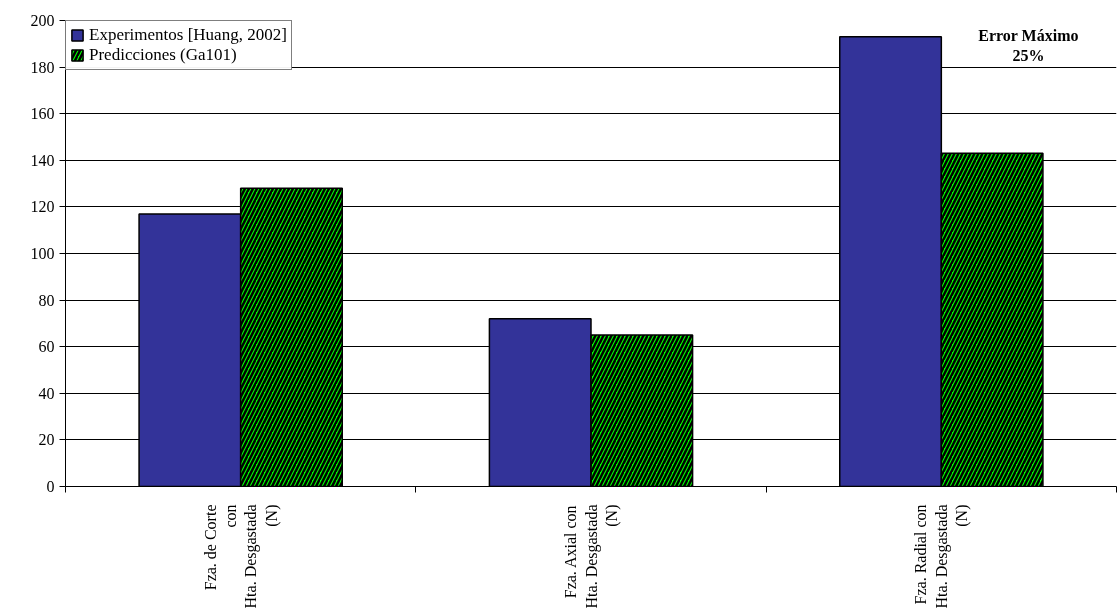 This screenshot has width=1118, height=611. I want to click on y-tick-label: 20, so click(46, 440).